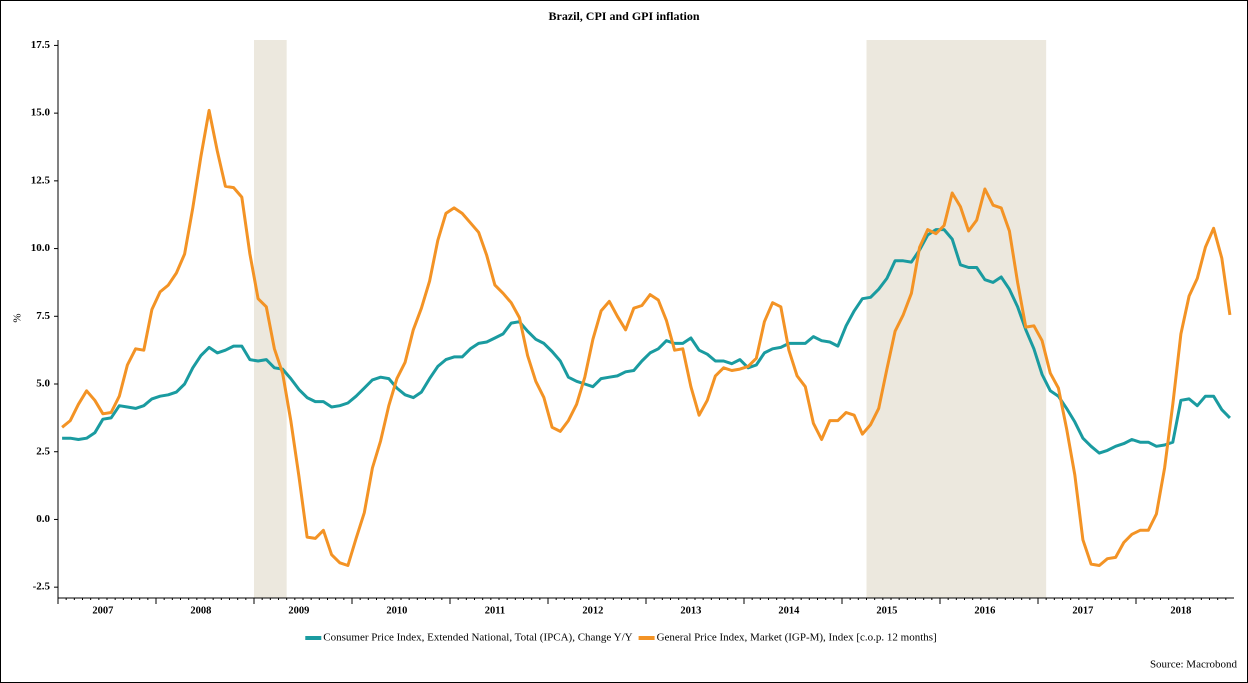  What do you see at coordinates (396, 610) in the screenshot?
I see `x-tick-label: 2010` at bounding box center [396, 610].